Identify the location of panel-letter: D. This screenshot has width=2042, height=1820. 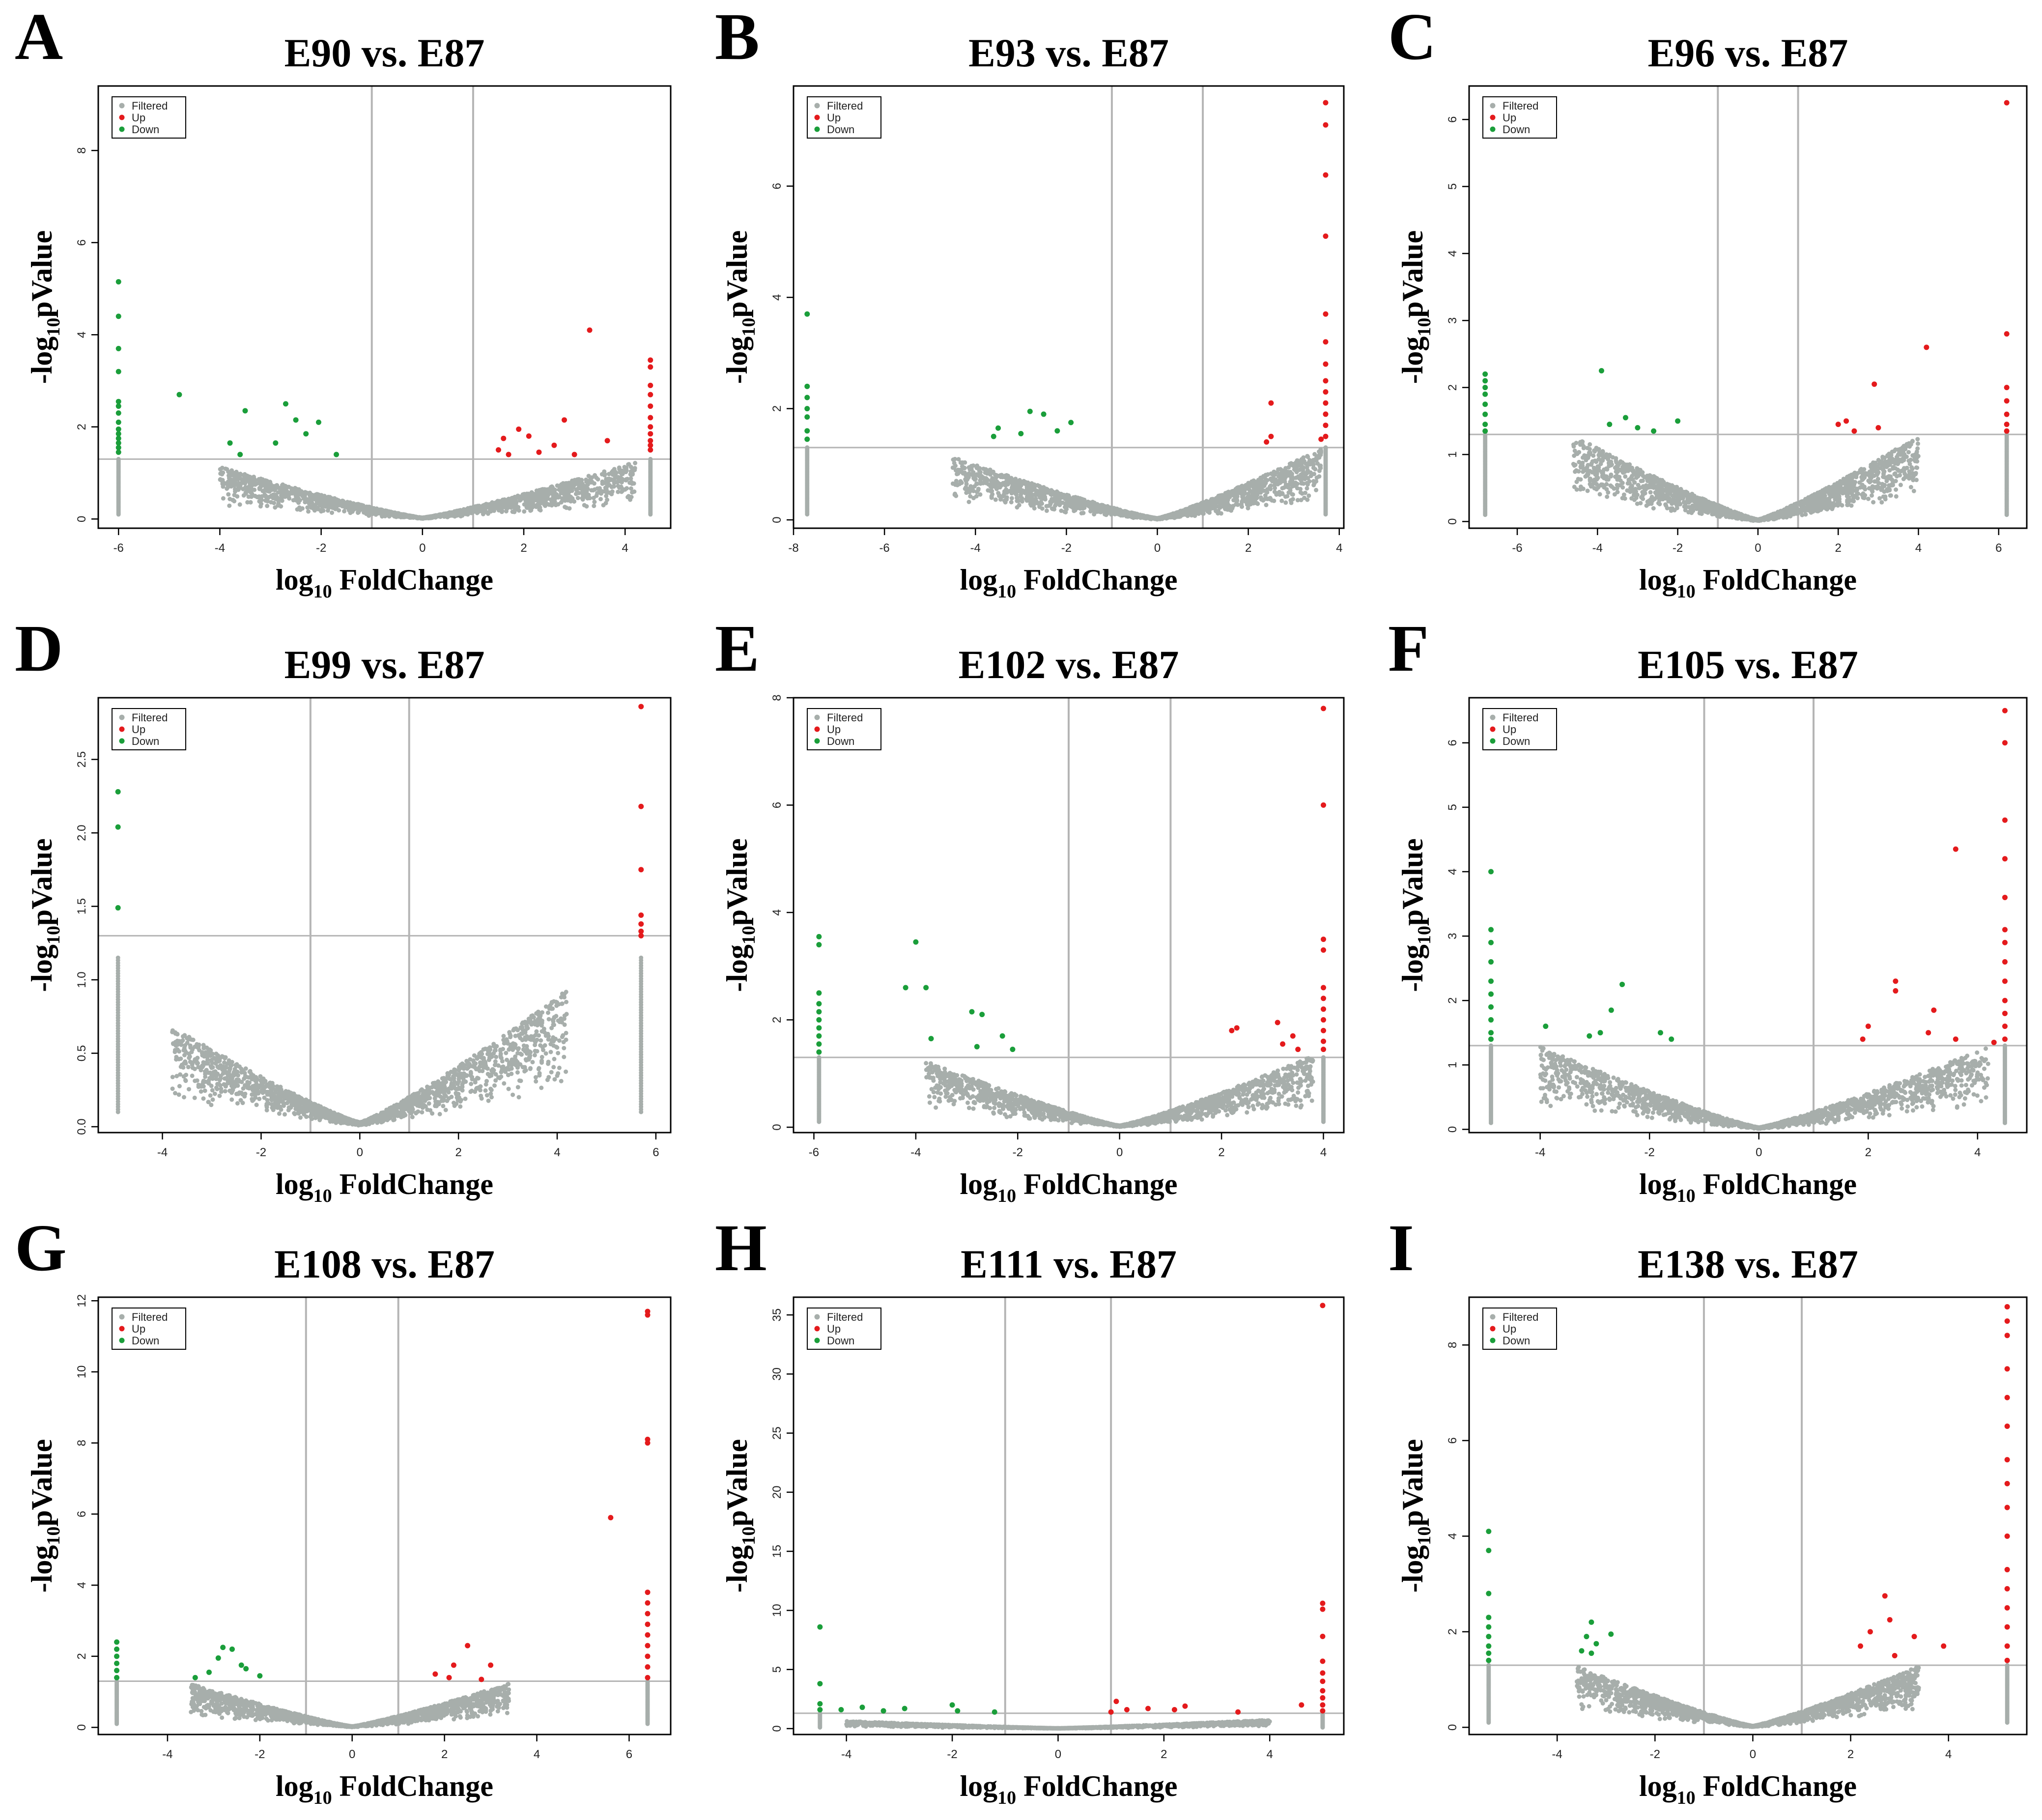
(39, 648).